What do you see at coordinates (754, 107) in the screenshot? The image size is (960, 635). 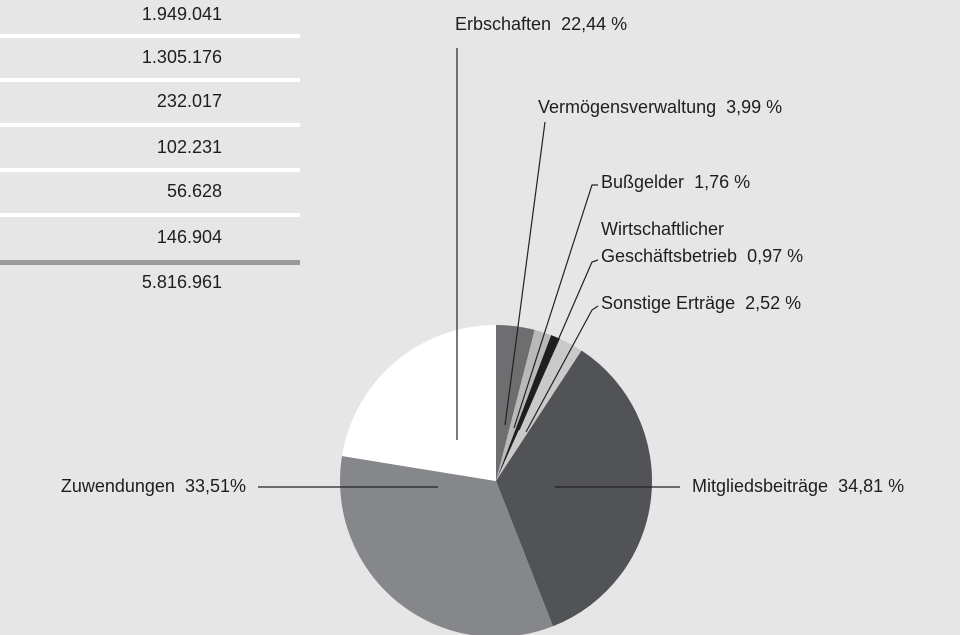 I see `label-value: 3,99 %` at bounding box center [754, 107].